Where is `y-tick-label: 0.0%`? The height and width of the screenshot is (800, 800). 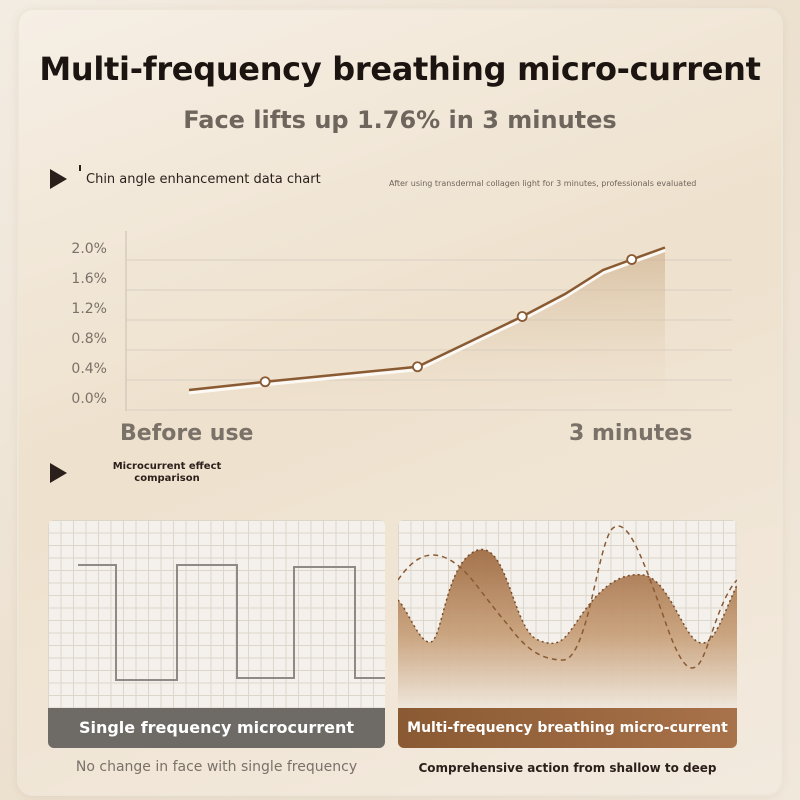
y-tick-label: 0.0% is located at coordinates (89, 399).